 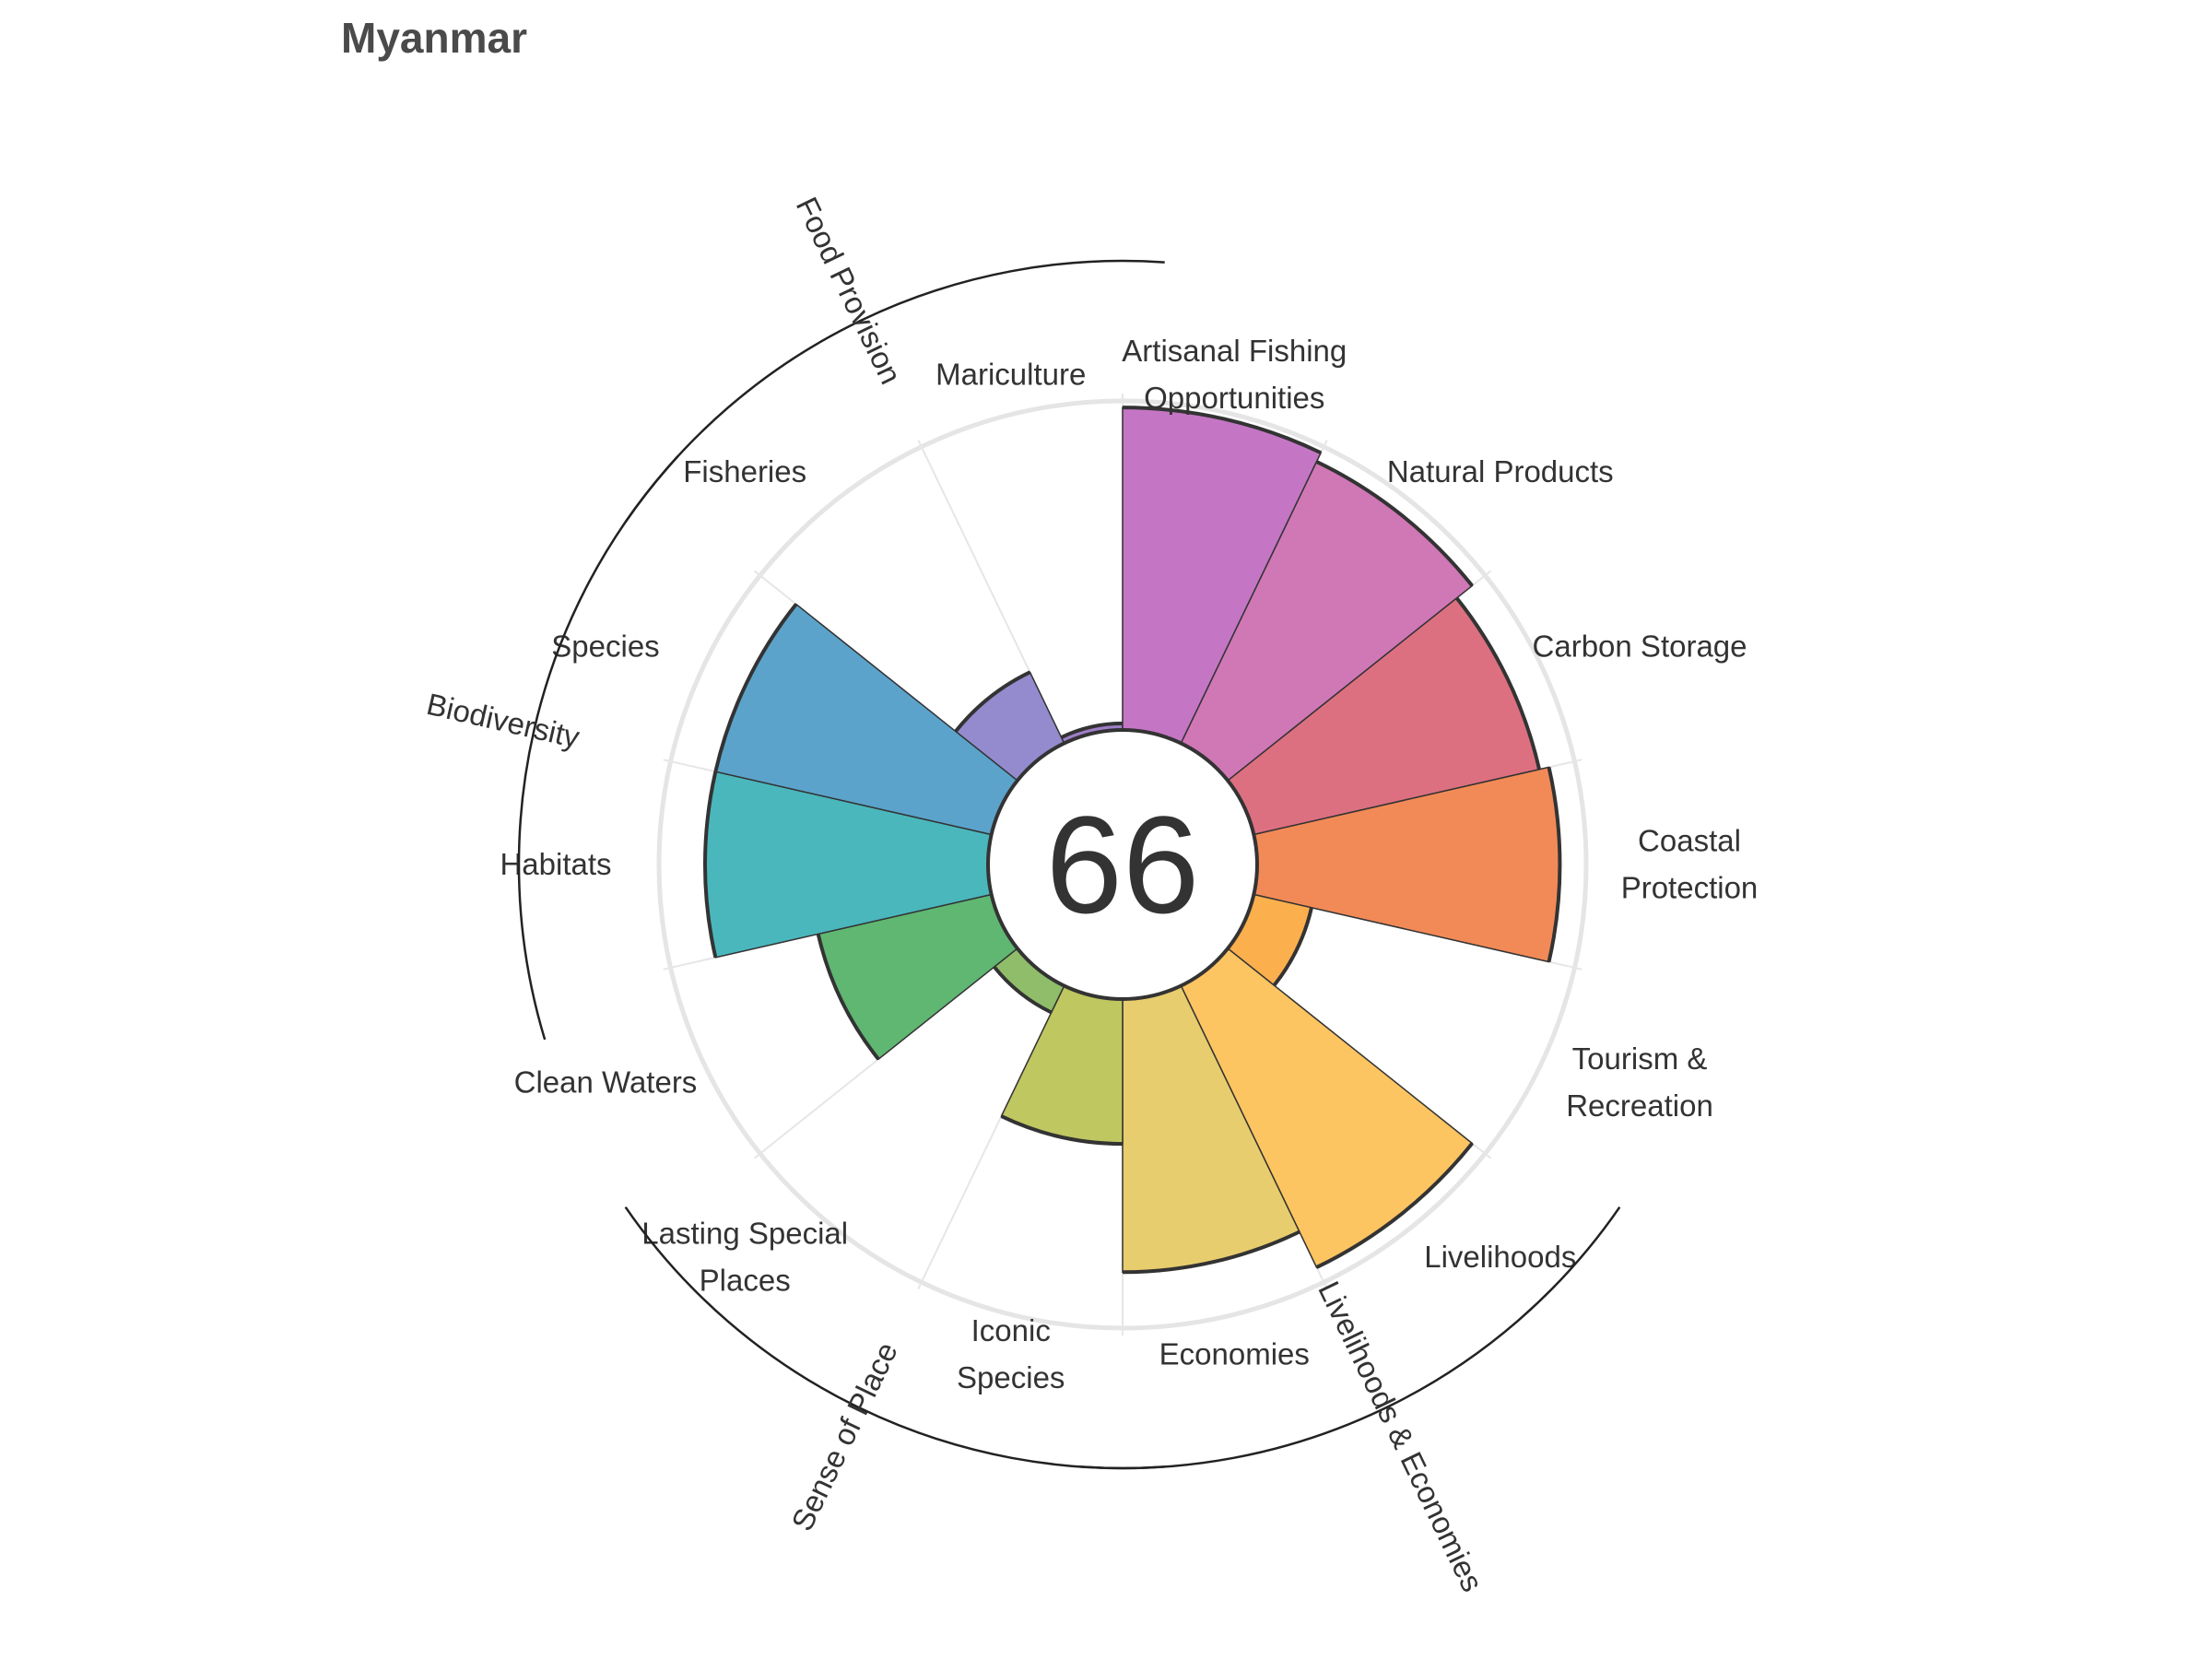 I want to click on petal-label-natural_products: Natural Products, so click(x=1500, y=471).